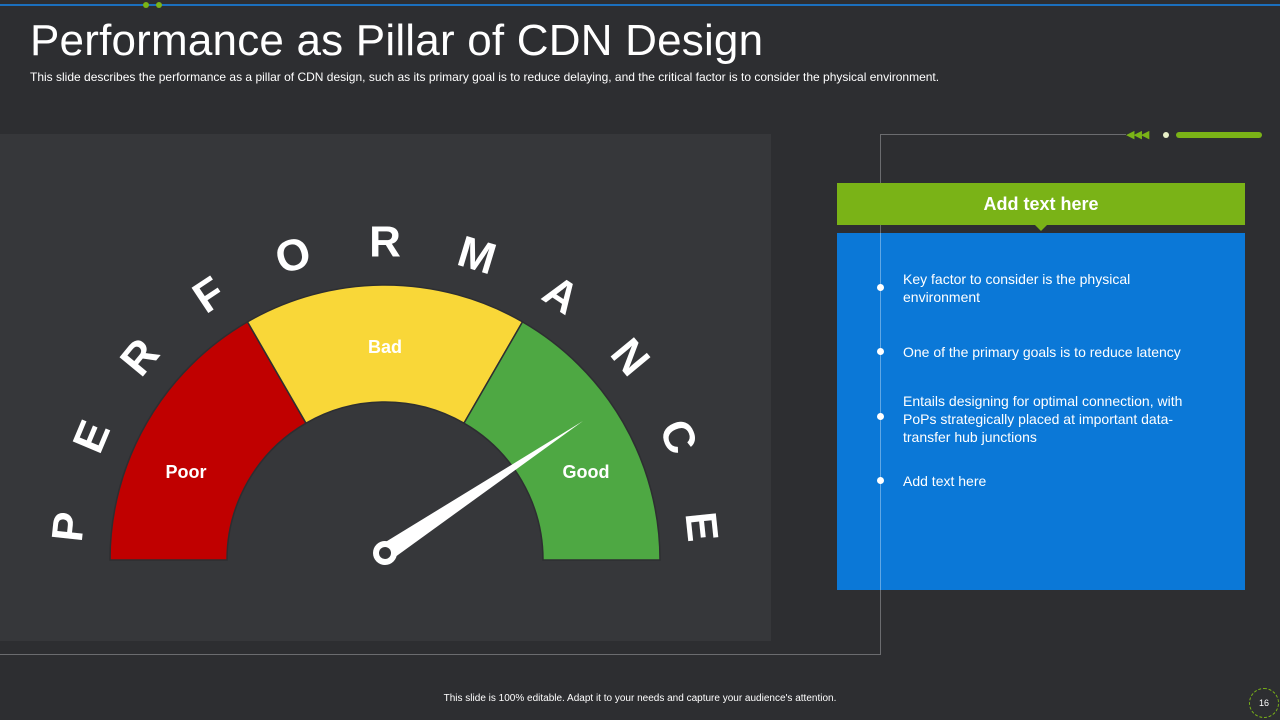 The image size is (1280, 720). Describe the element at coordinates (385, 347) in the screenshot. I see `gauge-label-bad: Bad` at that location.